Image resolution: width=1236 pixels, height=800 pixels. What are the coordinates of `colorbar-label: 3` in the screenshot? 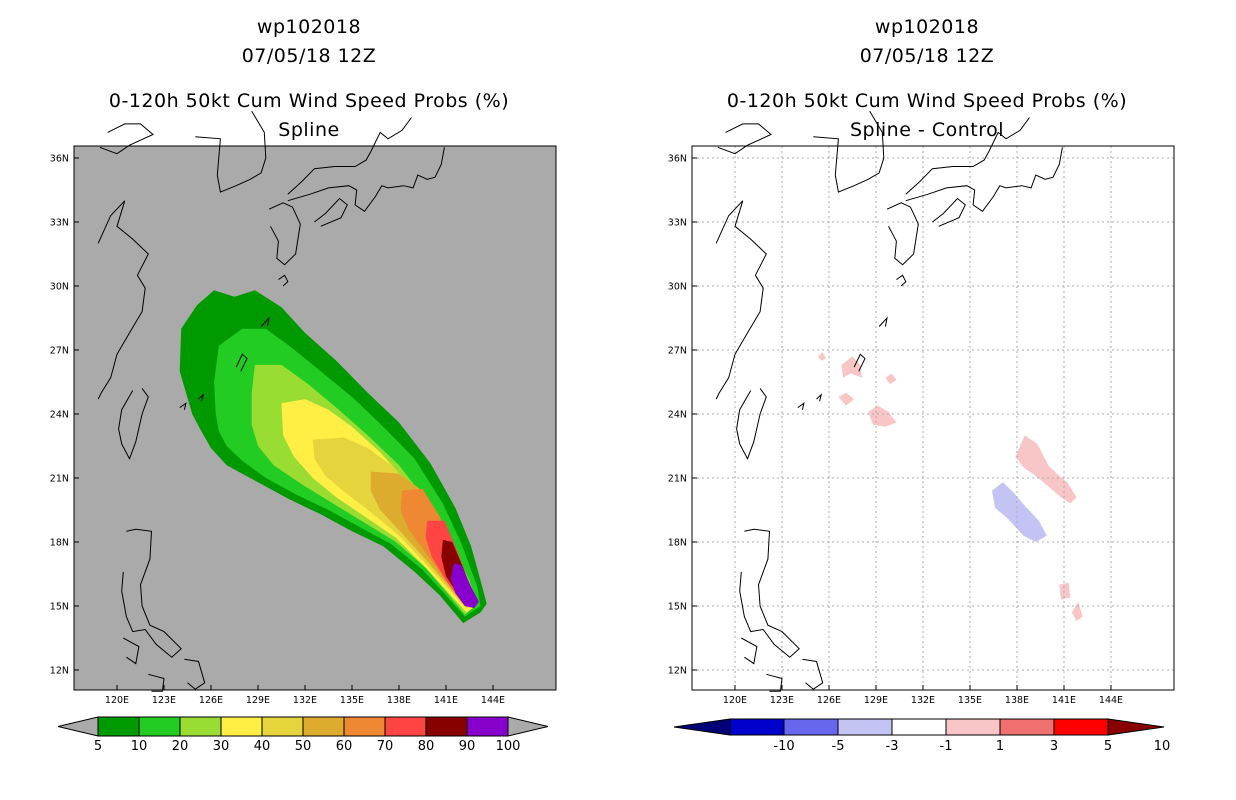 It's located at (1054, 746).